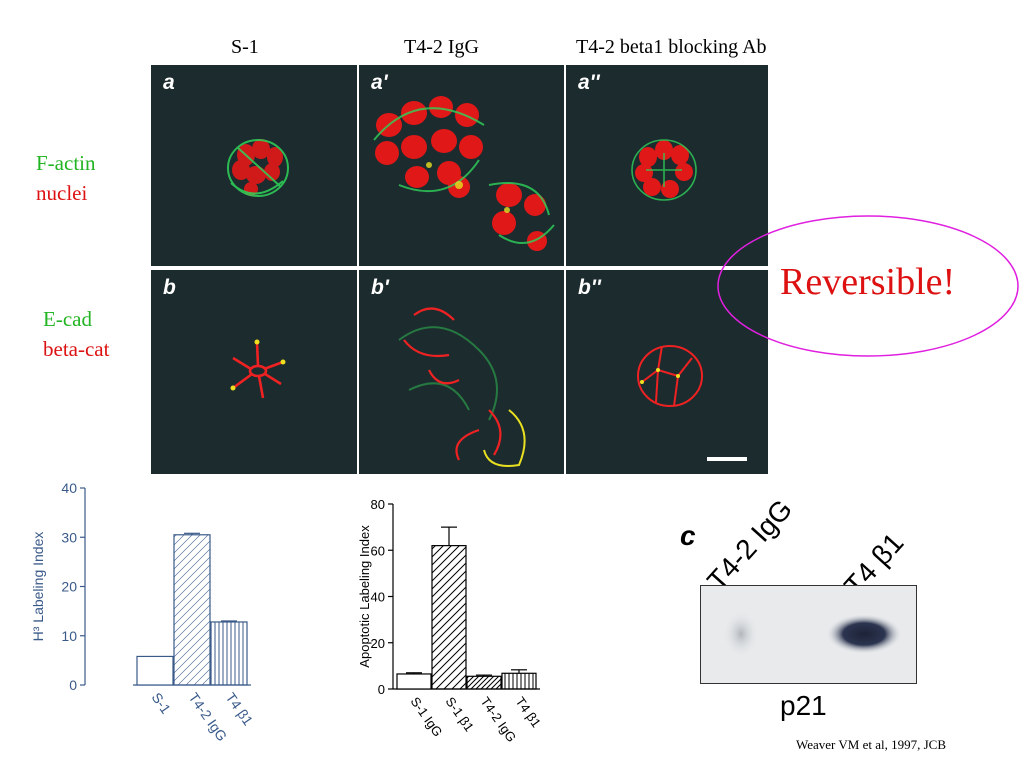 Image resolution: width=1024 pixels, height=768 pixels. What do you see at coordinates (871, 744) in the screenshot?
I see `citation: Weaver VM et al, 1997, JCB` at bounding box center [871, 744].